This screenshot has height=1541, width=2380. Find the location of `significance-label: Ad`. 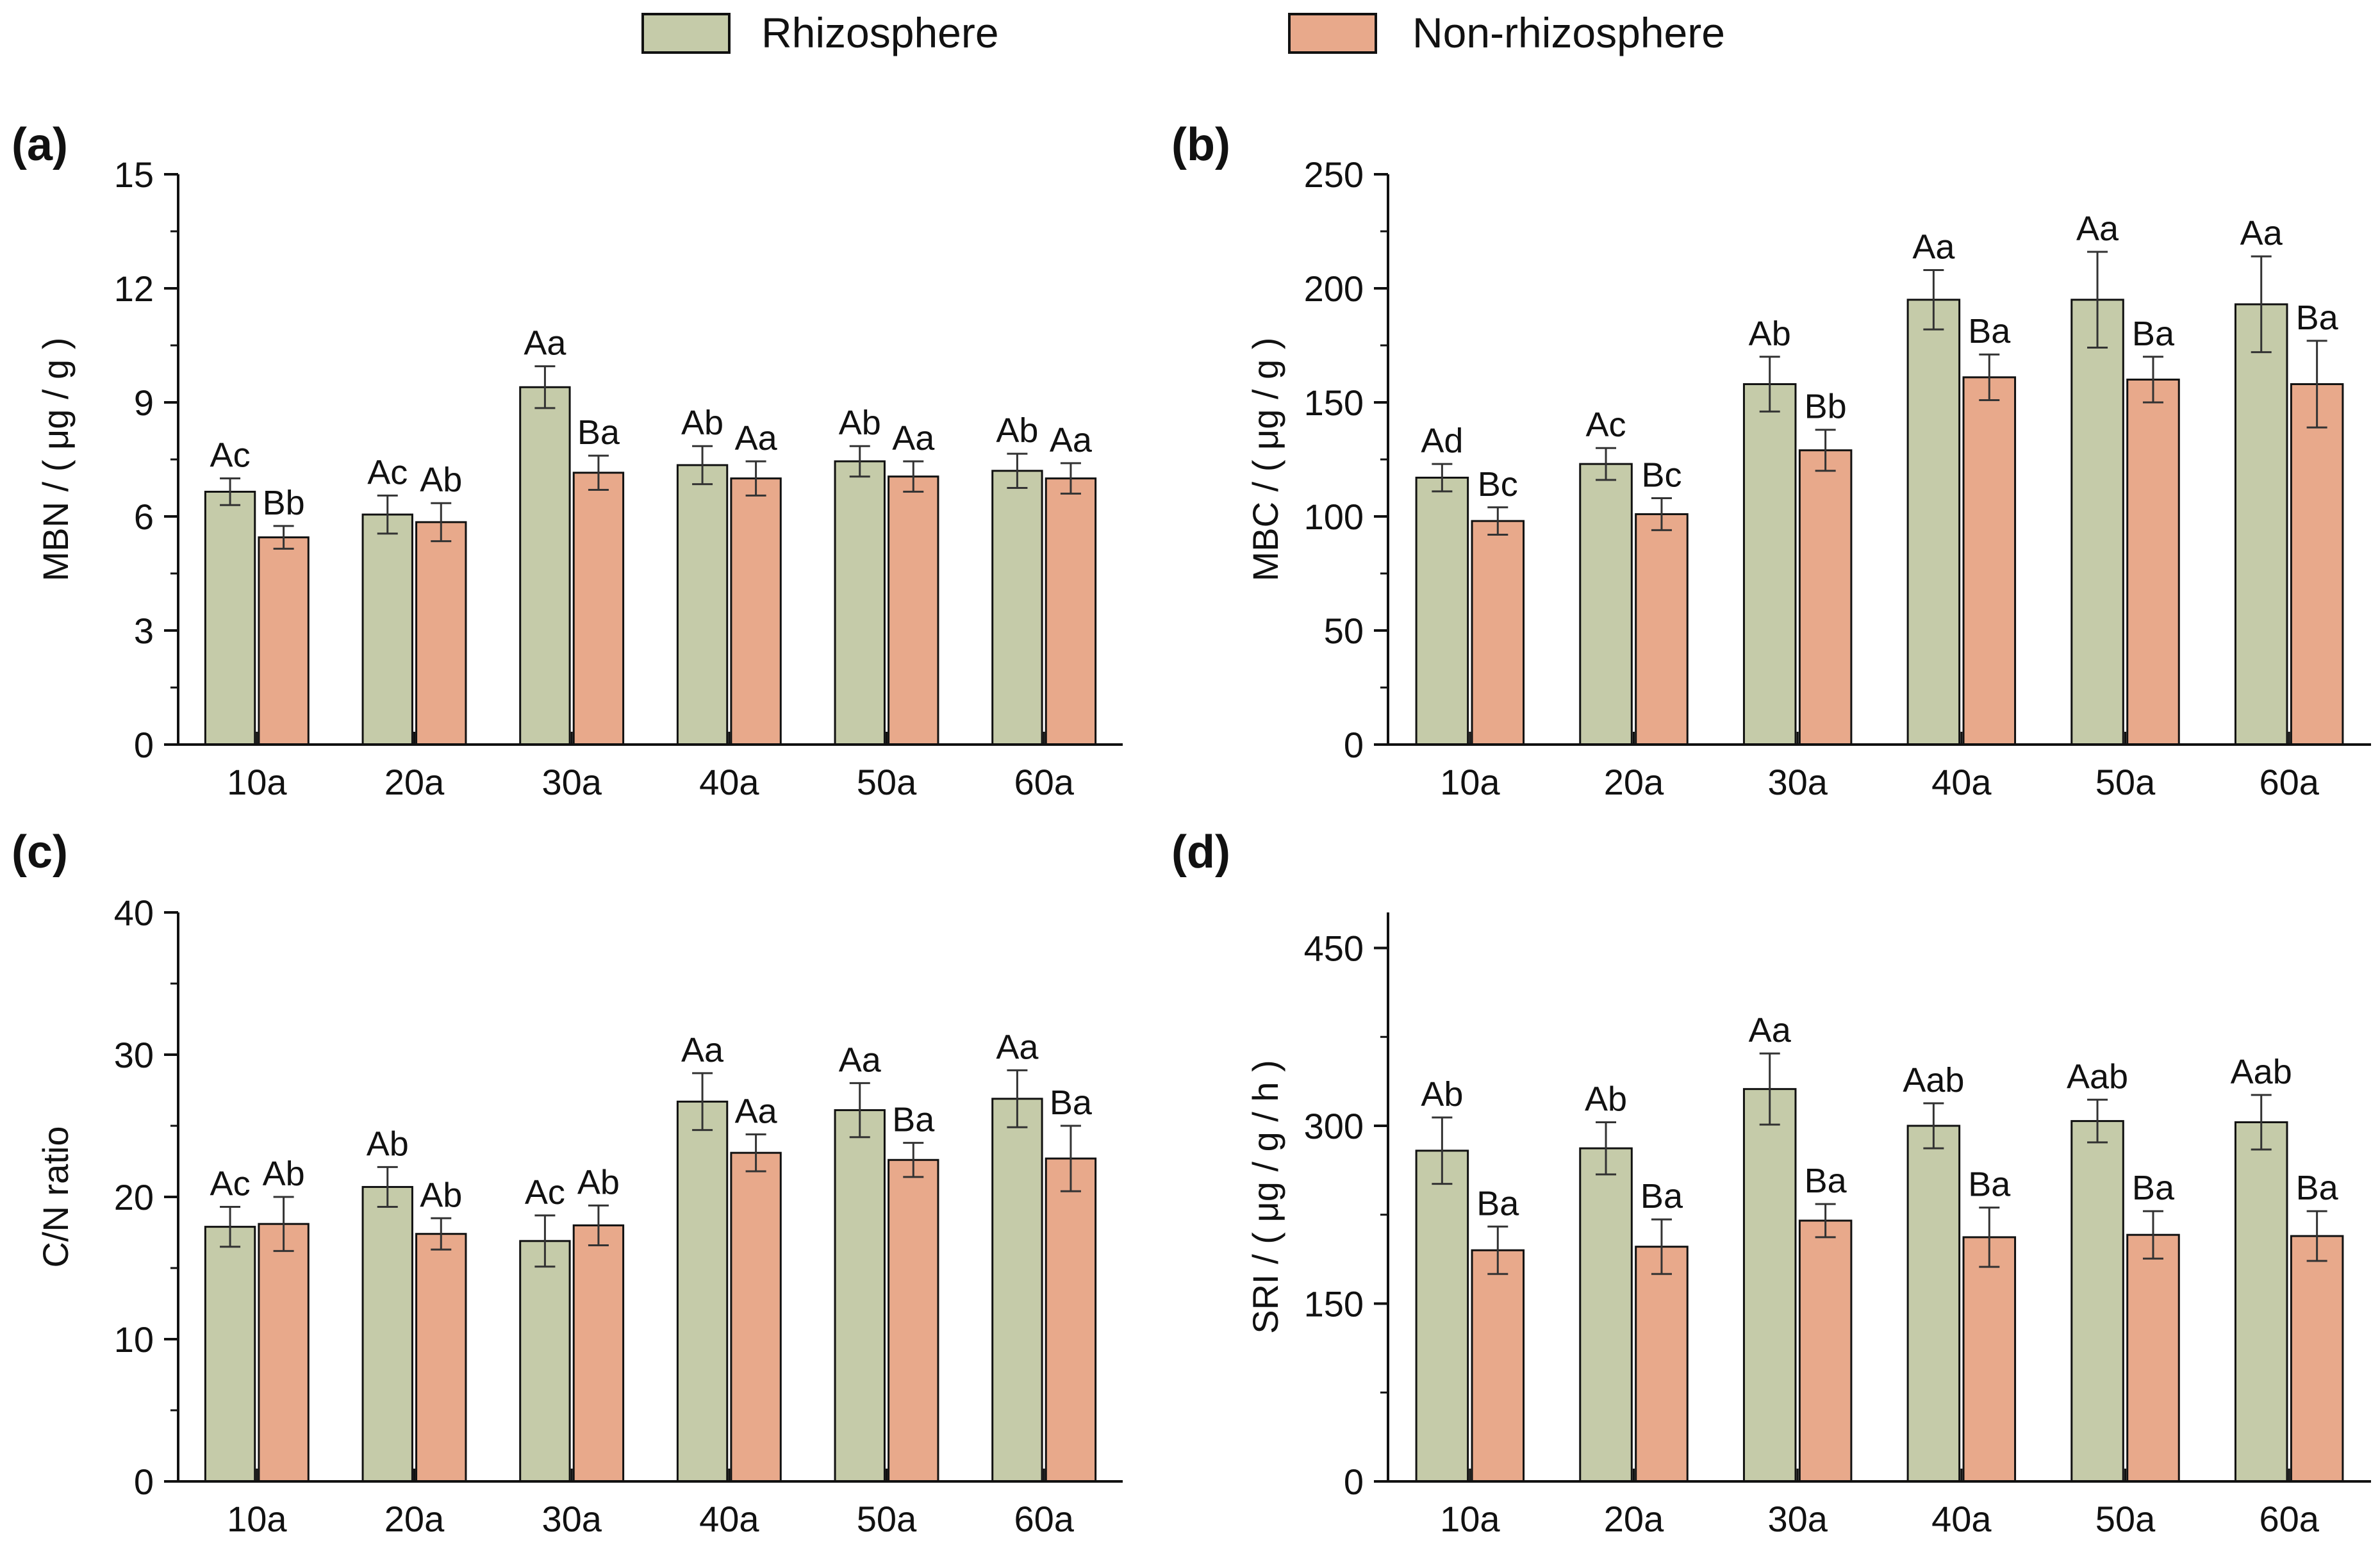

significance-label: Ad is located at coordinates (1442, 441).